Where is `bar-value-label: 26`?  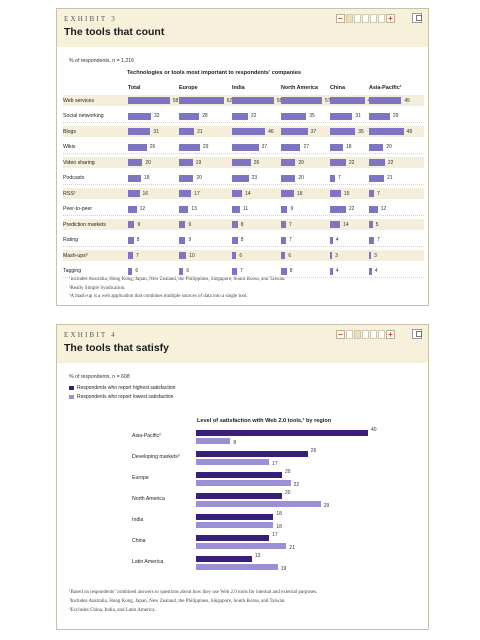 bar-value-label: 26 is located at coordinates (313, 451).